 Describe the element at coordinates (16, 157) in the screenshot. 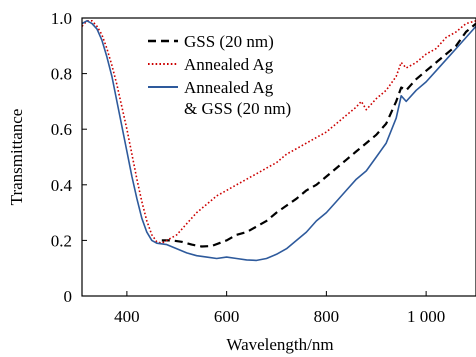

I see `y-axis-label: Transmittance` at that location.